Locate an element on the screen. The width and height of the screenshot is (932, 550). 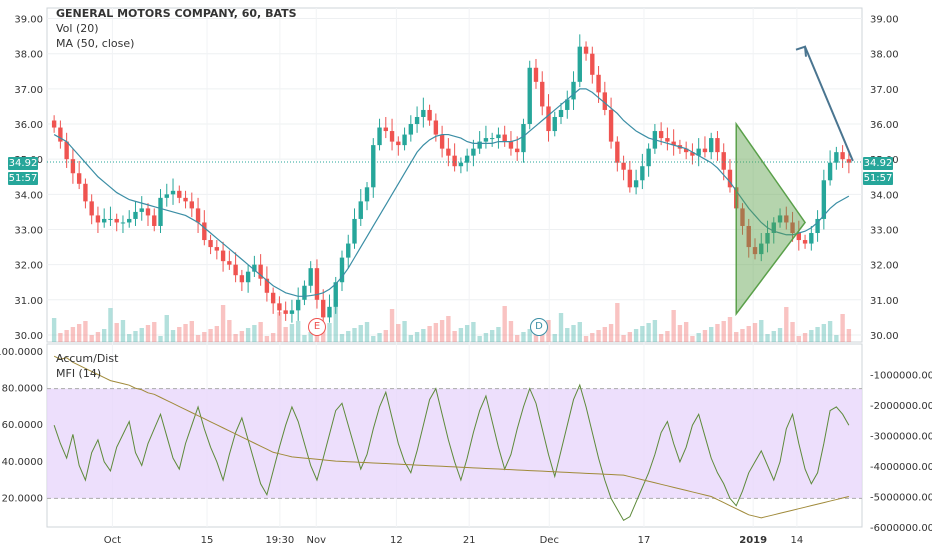
ma-legend: MA (50, close) is located at coordinates (95, 43).